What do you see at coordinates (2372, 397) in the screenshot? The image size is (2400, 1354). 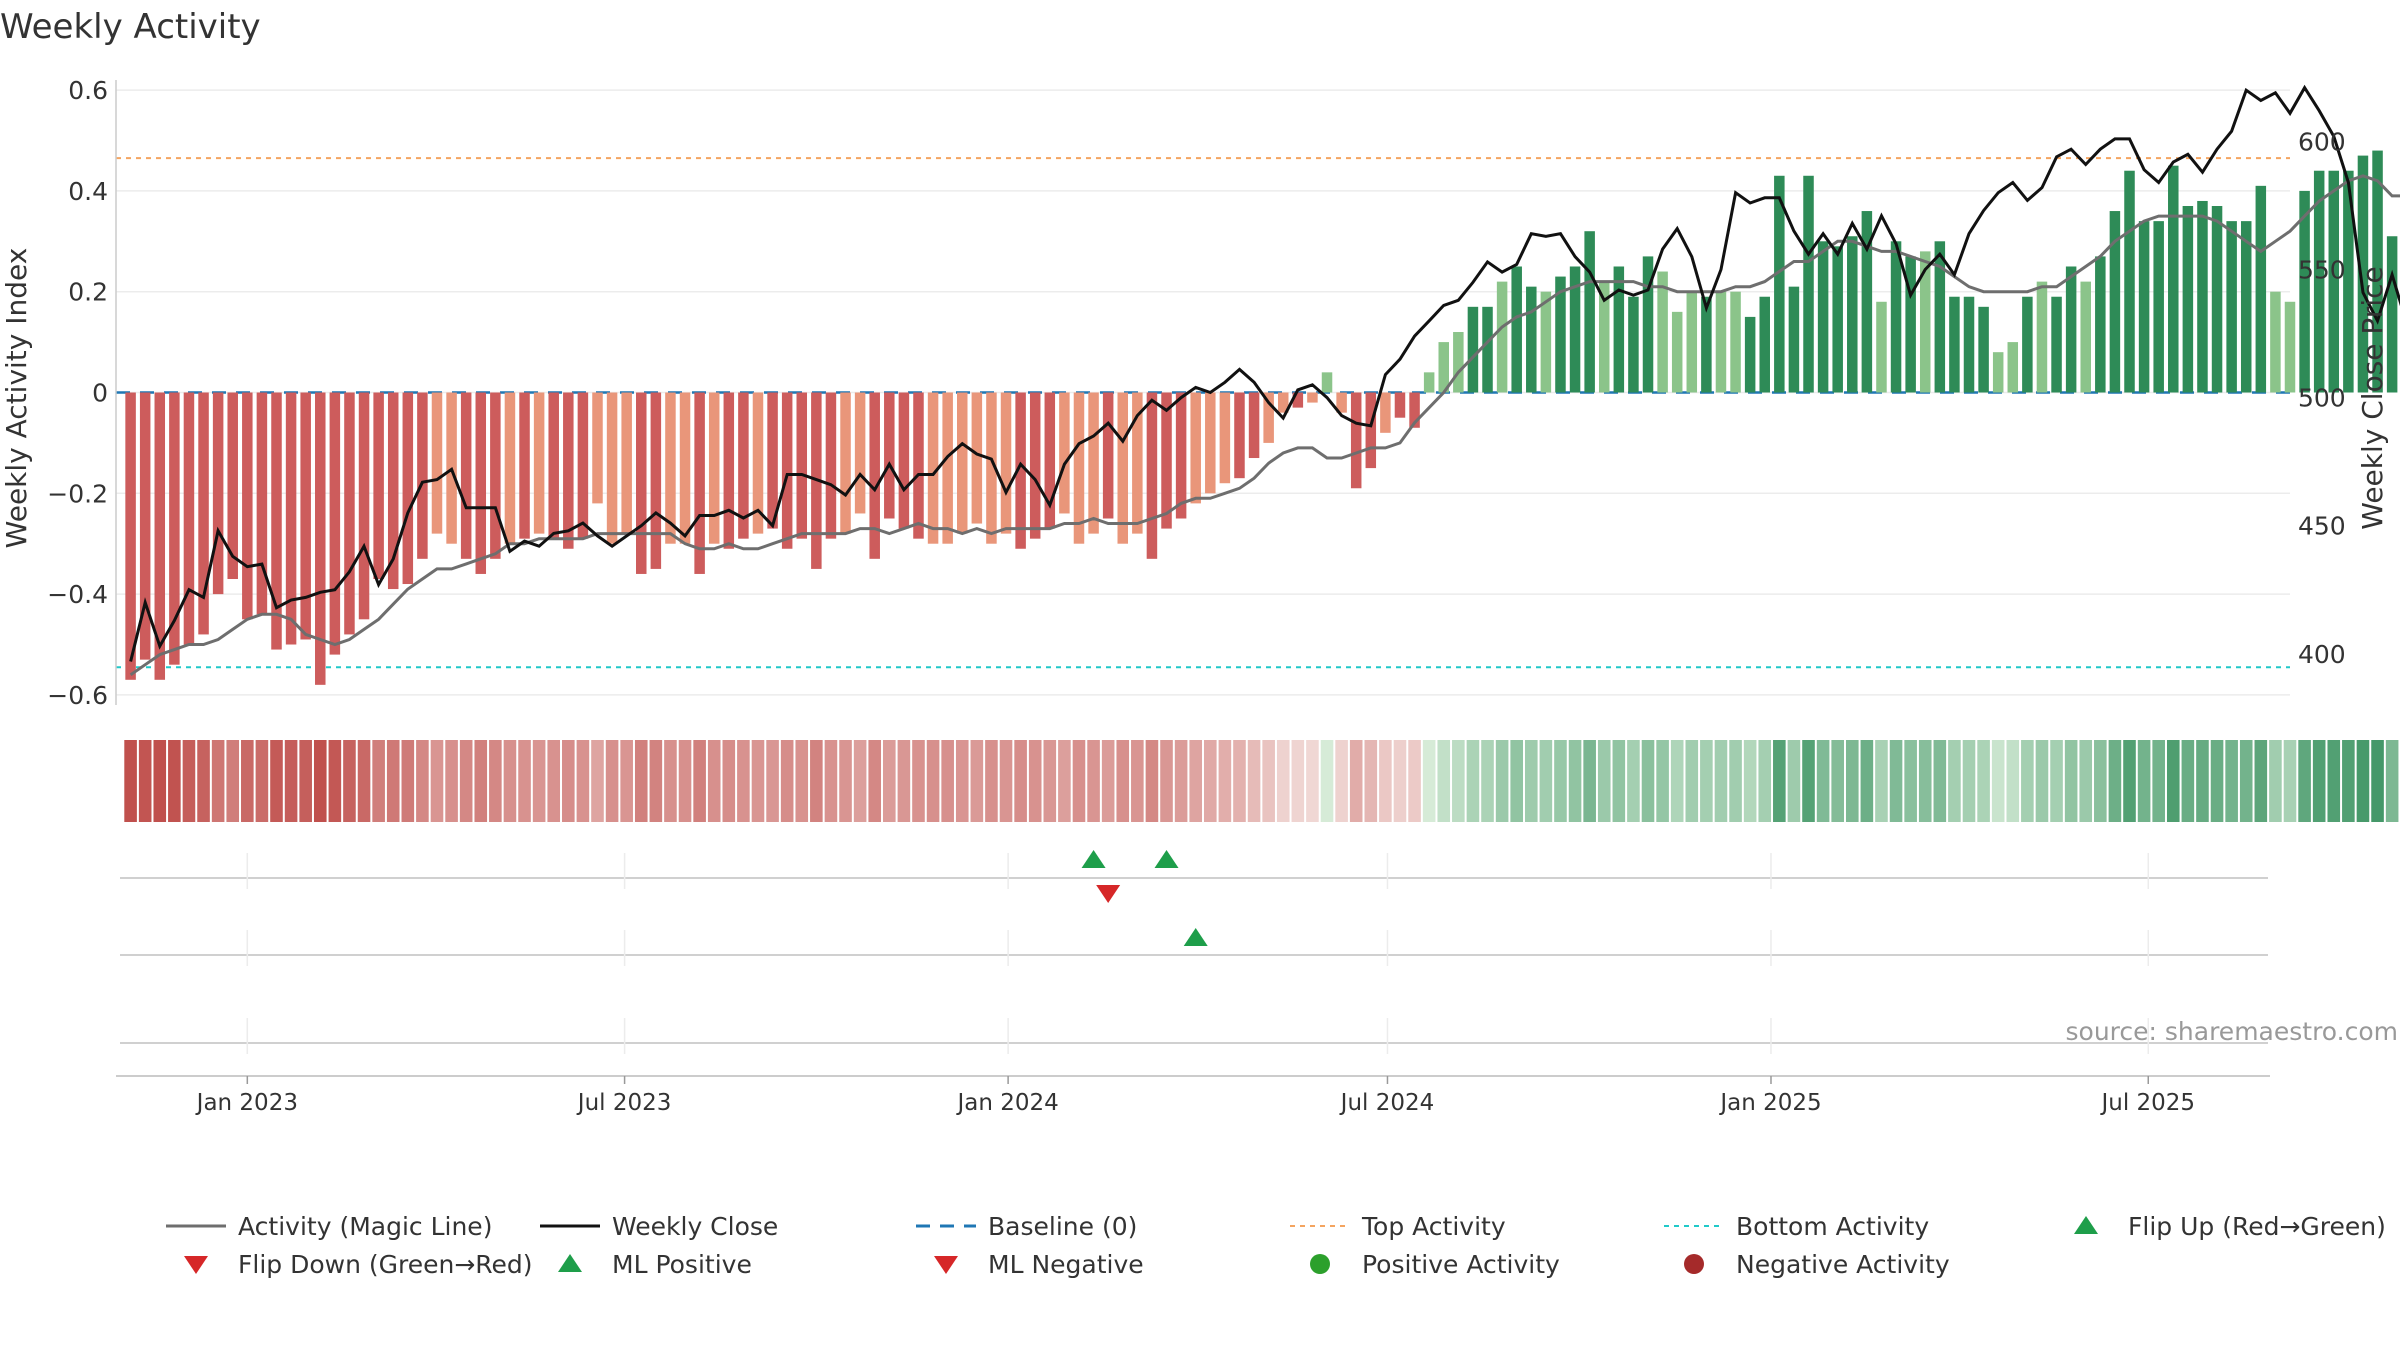 I see `y-axis-right-label: Weekly Close Price` at bounding box center [2372, 397].